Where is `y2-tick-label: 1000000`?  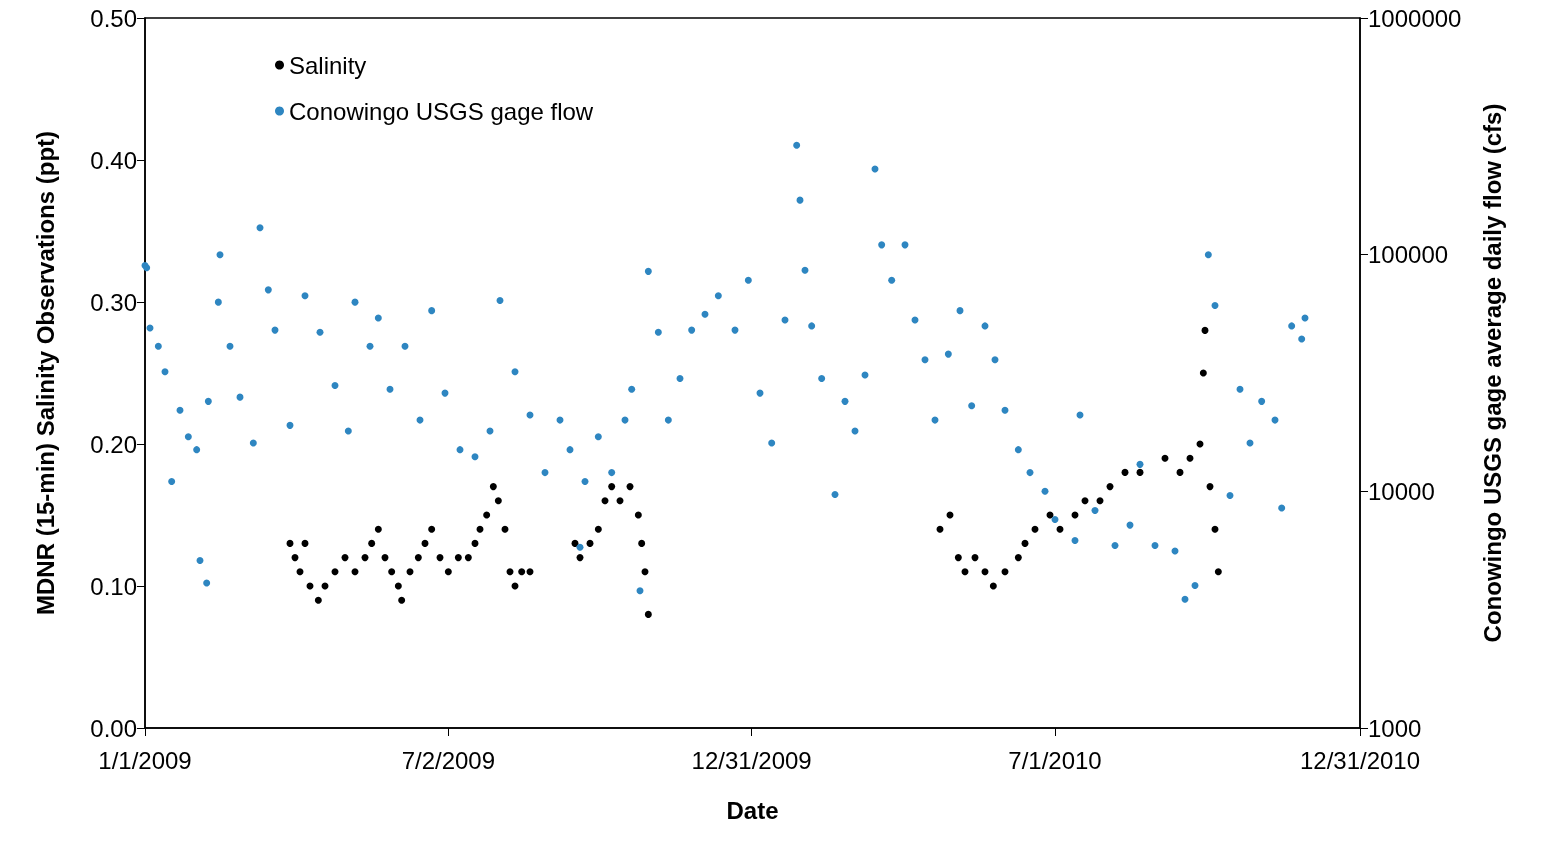
y2-tick-label: 1000000 is located at coordinates (1415, 18).